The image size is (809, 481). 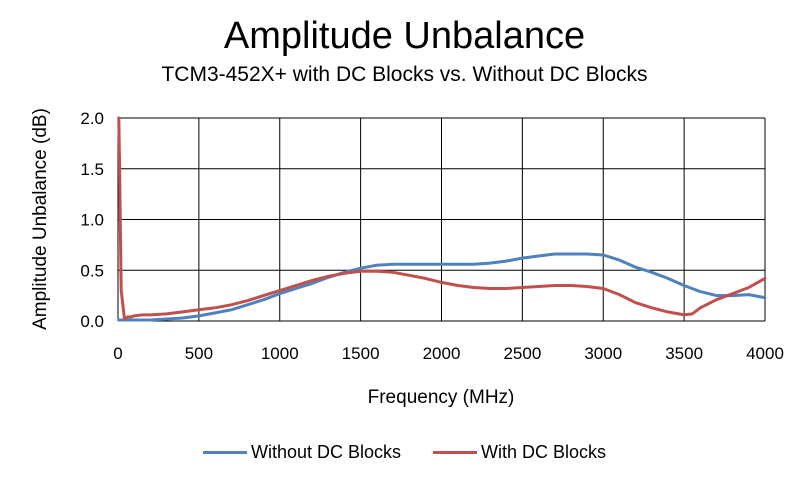 I want to click on chart-legend: Without DC Blocks With DC Blocks, so click(x=404, y=452).